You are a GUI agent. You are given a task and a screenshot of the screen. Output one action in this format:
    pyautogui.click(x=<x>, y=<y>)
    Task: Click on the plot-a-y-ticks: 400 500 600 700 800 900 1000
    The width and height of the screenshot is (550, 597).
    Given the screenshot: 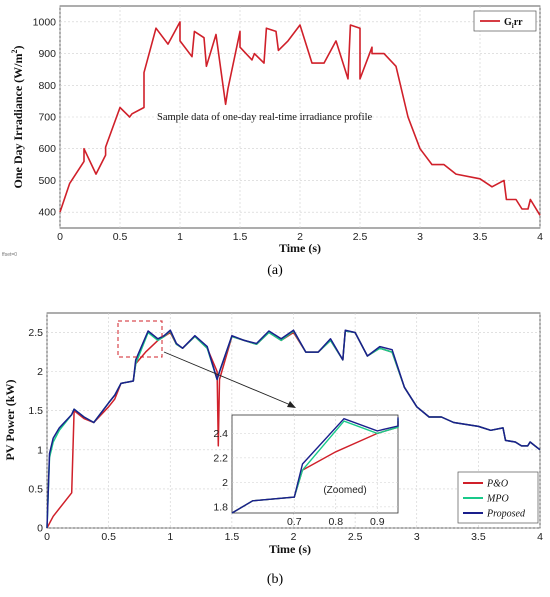 What is the action you would take?
    pyautogui.click(x=45, y=117)
    